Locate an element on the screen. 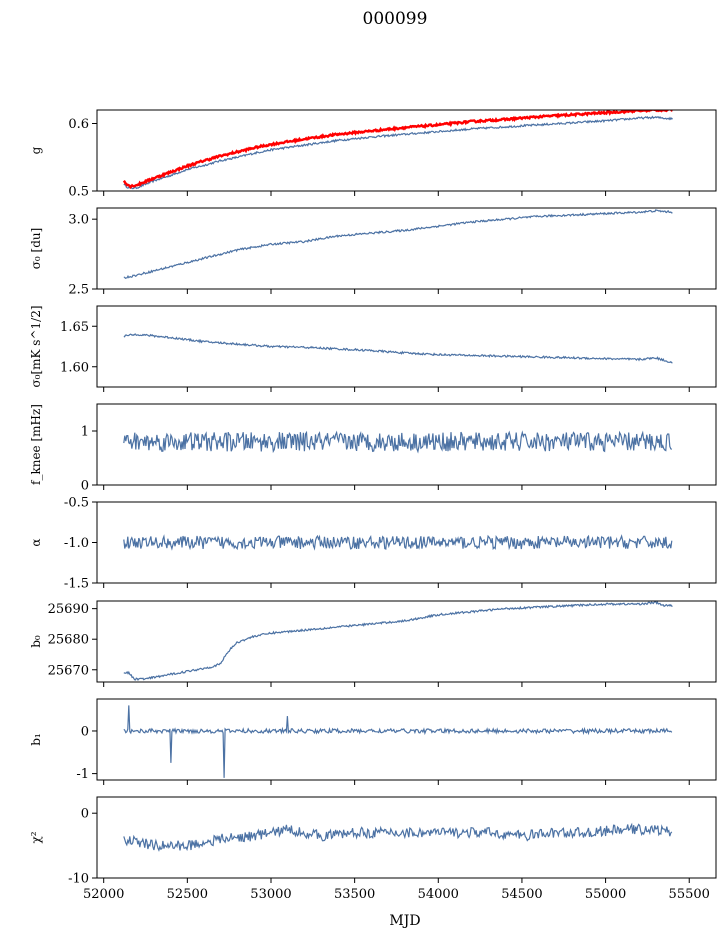  y-tick-label: 0.6 is located at coordinates (78, 124).